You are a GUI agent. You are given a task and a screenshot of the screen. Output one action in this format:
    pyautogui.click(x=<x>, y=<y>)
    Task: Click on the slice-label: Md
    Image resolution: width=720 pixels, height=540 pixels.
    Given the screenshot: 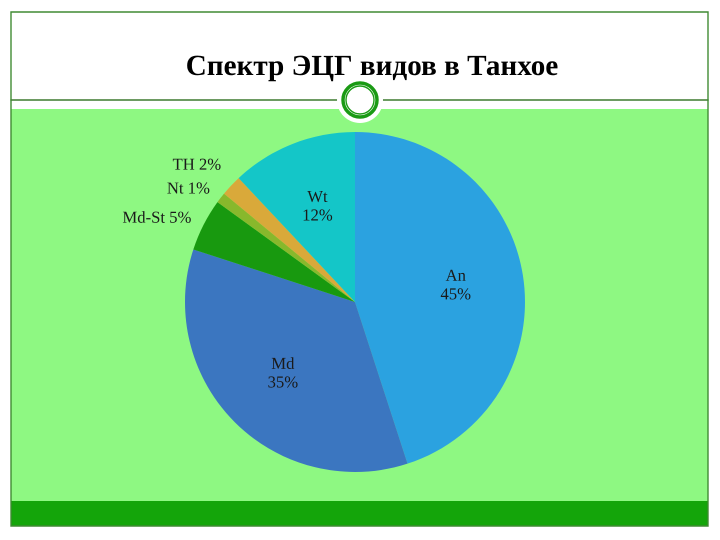 What is the action you would take?
    pyautogui.click(x=283, y=363)
    